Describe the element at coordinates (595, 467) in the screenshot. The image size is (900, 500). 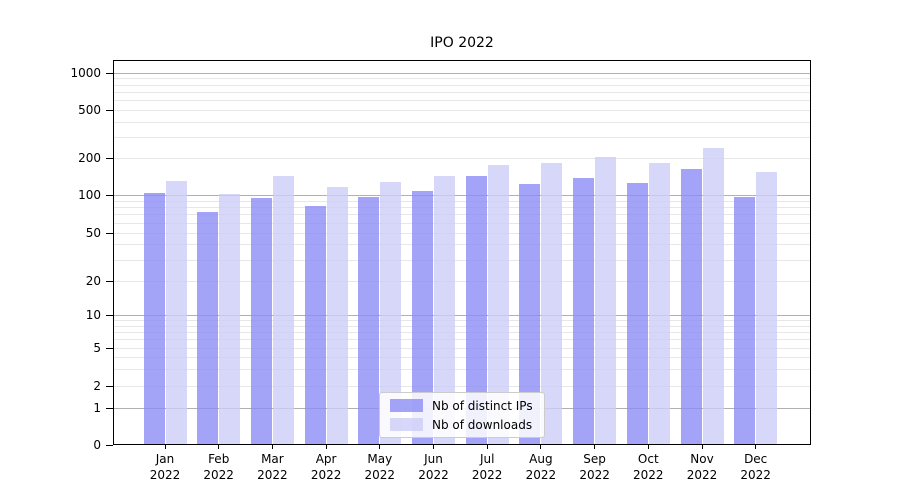
I see `x-tick-label: Sep 2022` at that location.